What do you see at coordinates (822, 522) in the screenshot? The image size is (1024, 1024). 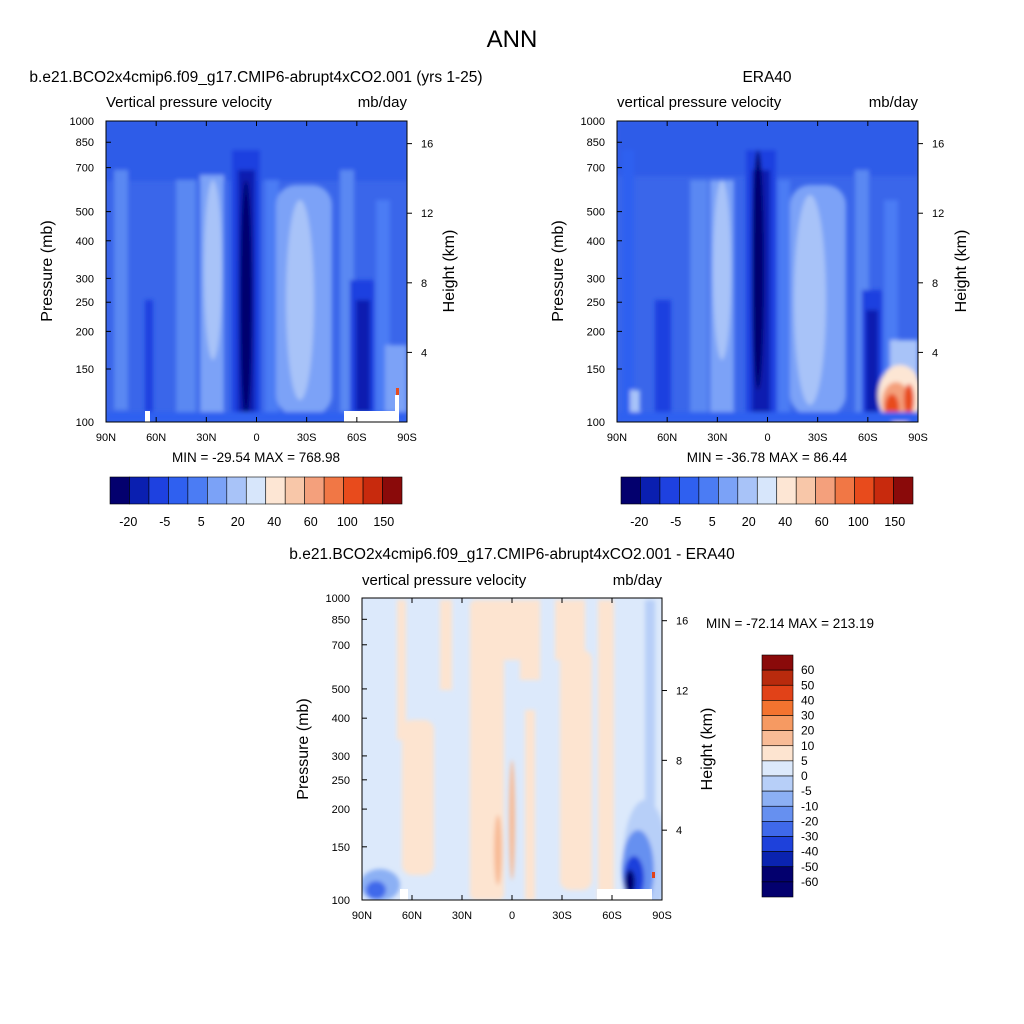 I see `colorbar-label: 60` at bounding box center [822, 522].